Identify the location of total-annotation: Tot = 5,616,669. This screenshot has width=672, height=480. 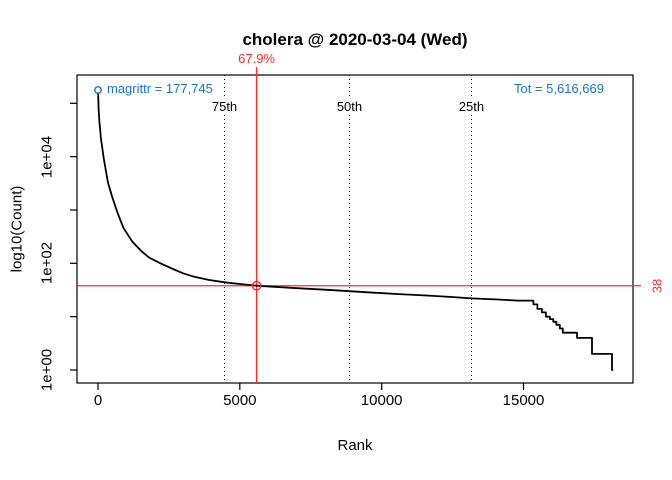
(559, 88).